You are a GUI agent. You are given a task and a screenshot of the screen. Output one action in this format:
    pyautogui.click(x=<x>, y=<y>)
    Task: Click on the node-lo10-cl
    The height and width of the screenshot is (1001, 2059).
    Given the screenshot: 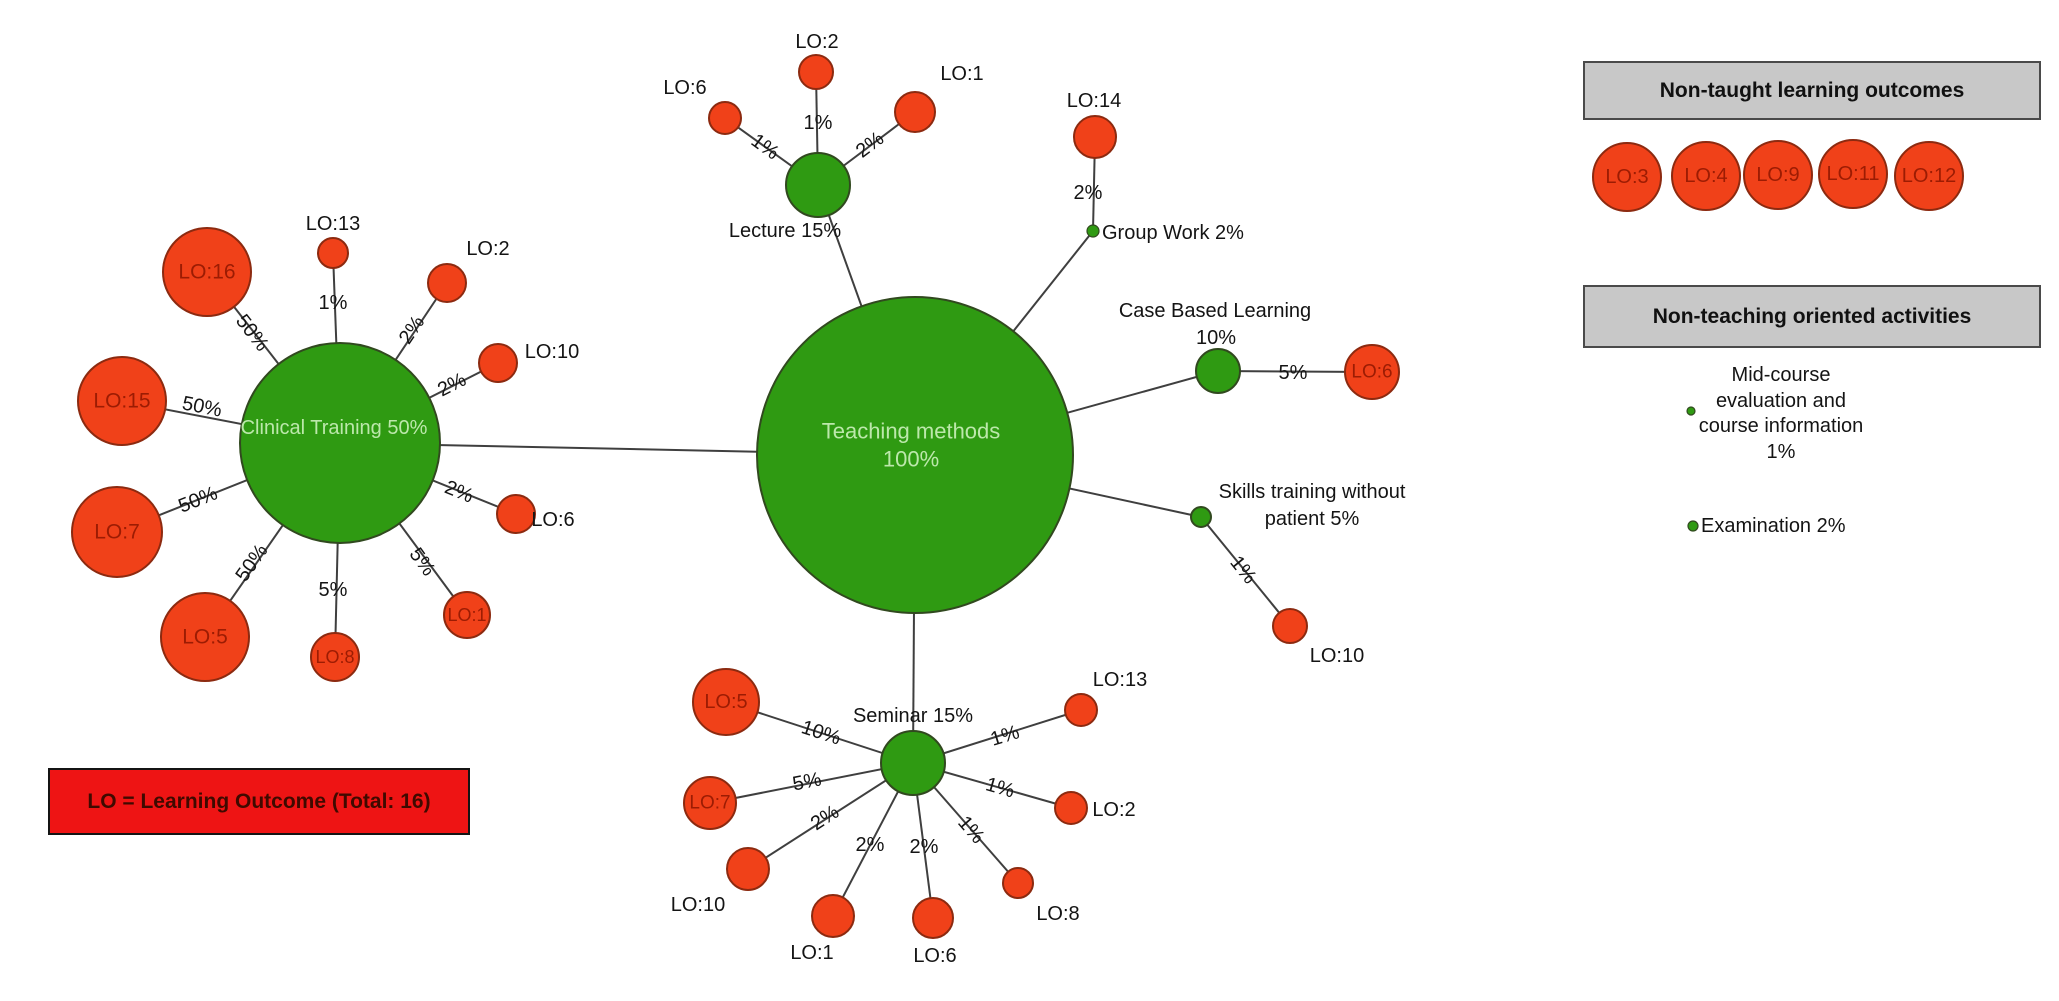 What is the action you would take?
    pyautogui.click(x=498, y=363)
    